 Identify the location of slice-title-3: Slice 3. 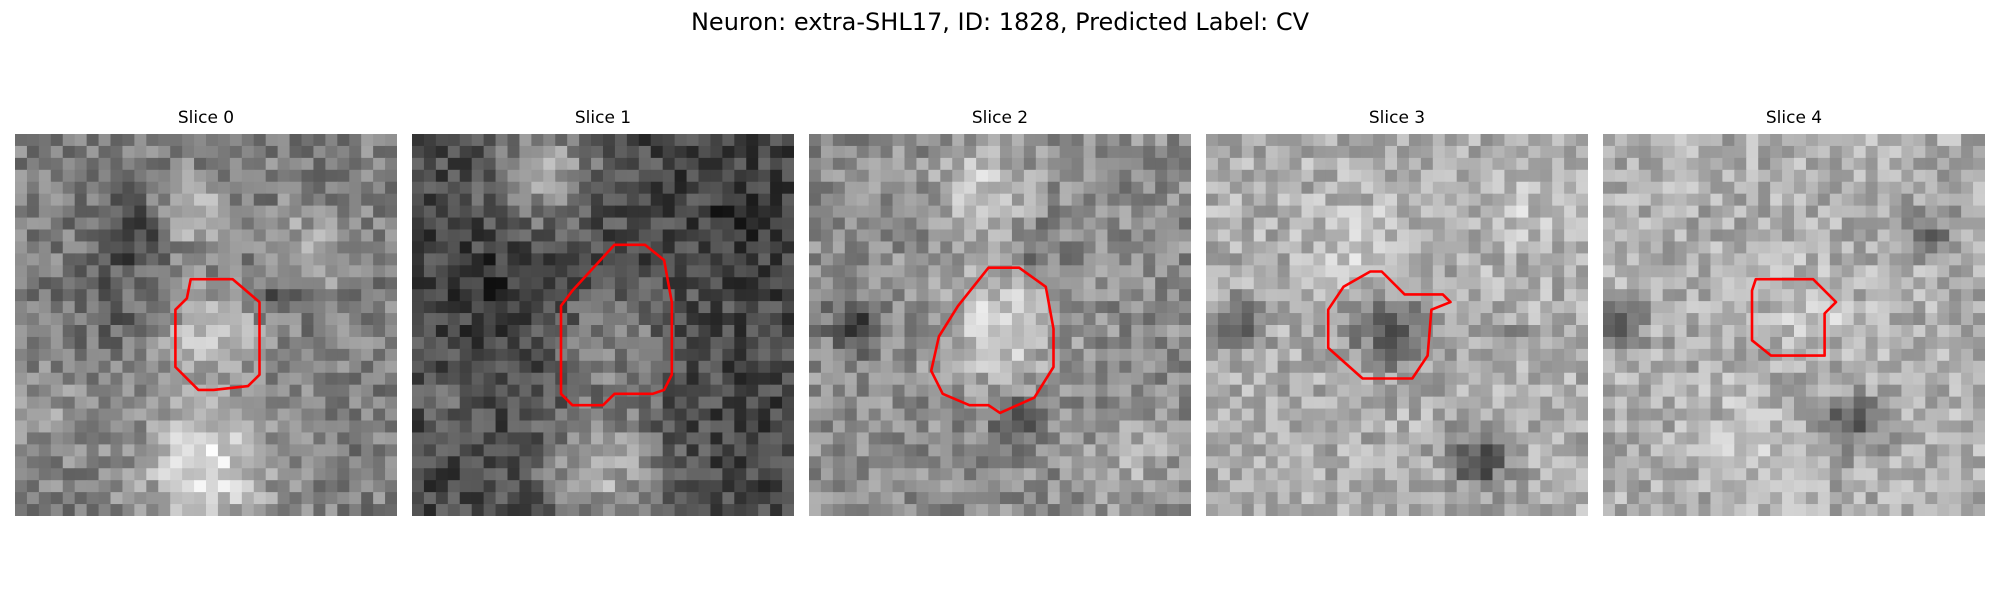
(1397, 118).